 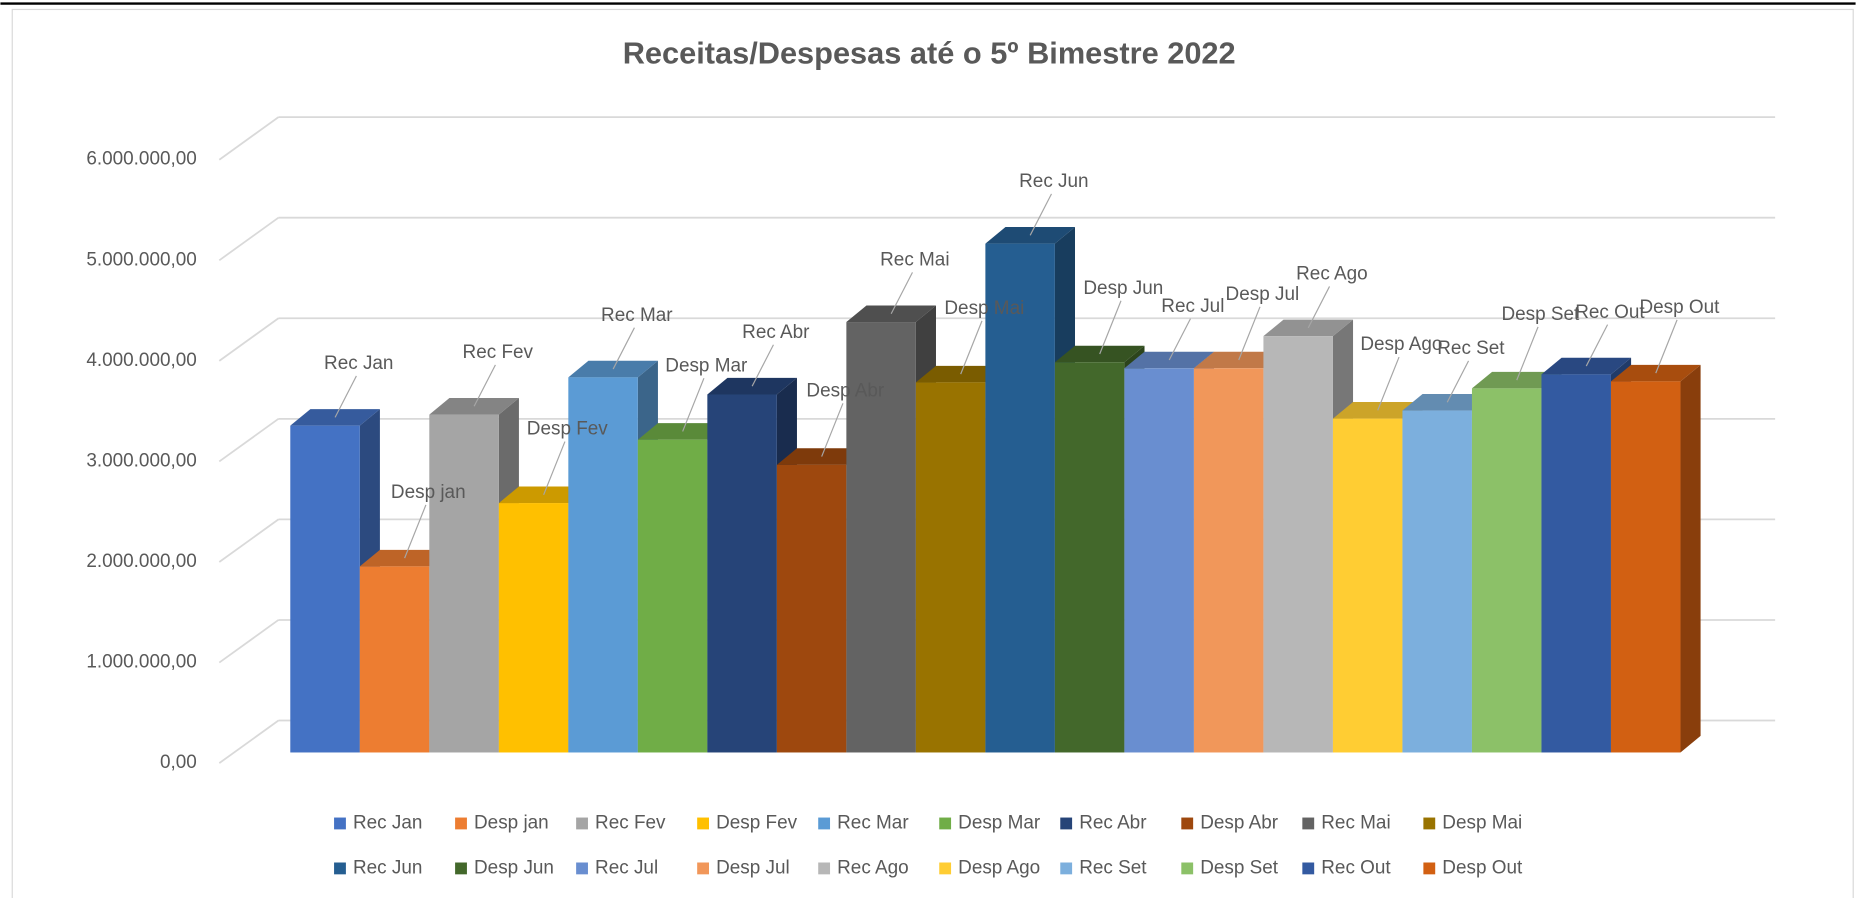 What do you see at coordinates (1053, 181) in the screenshot?
I see `data-label: Rec Jun` at bounding box center [1053, 181].